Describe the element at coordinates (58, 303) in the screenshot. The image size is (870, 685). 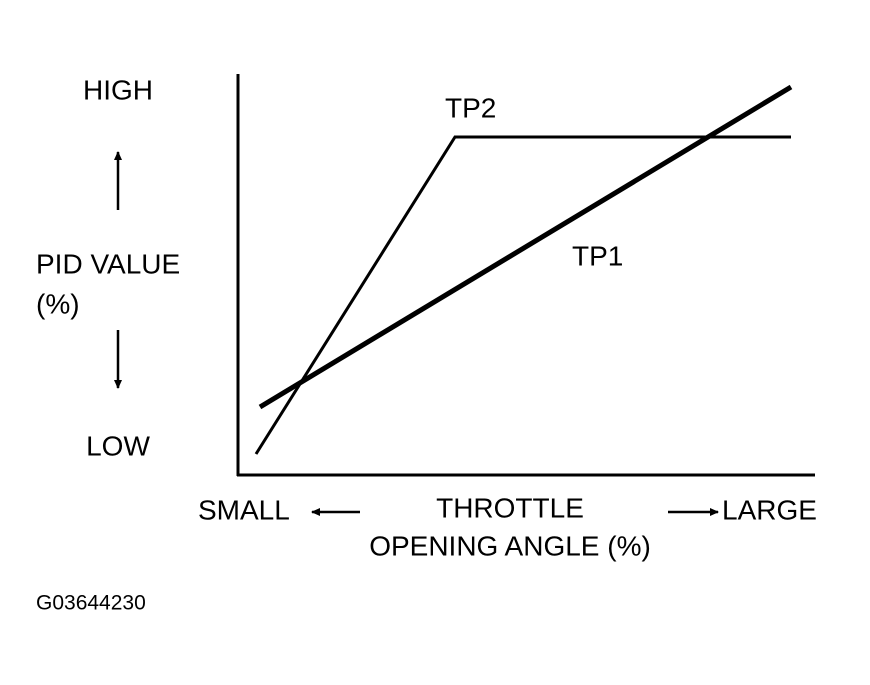
I see `y-axis-unit: (%)` at that location.